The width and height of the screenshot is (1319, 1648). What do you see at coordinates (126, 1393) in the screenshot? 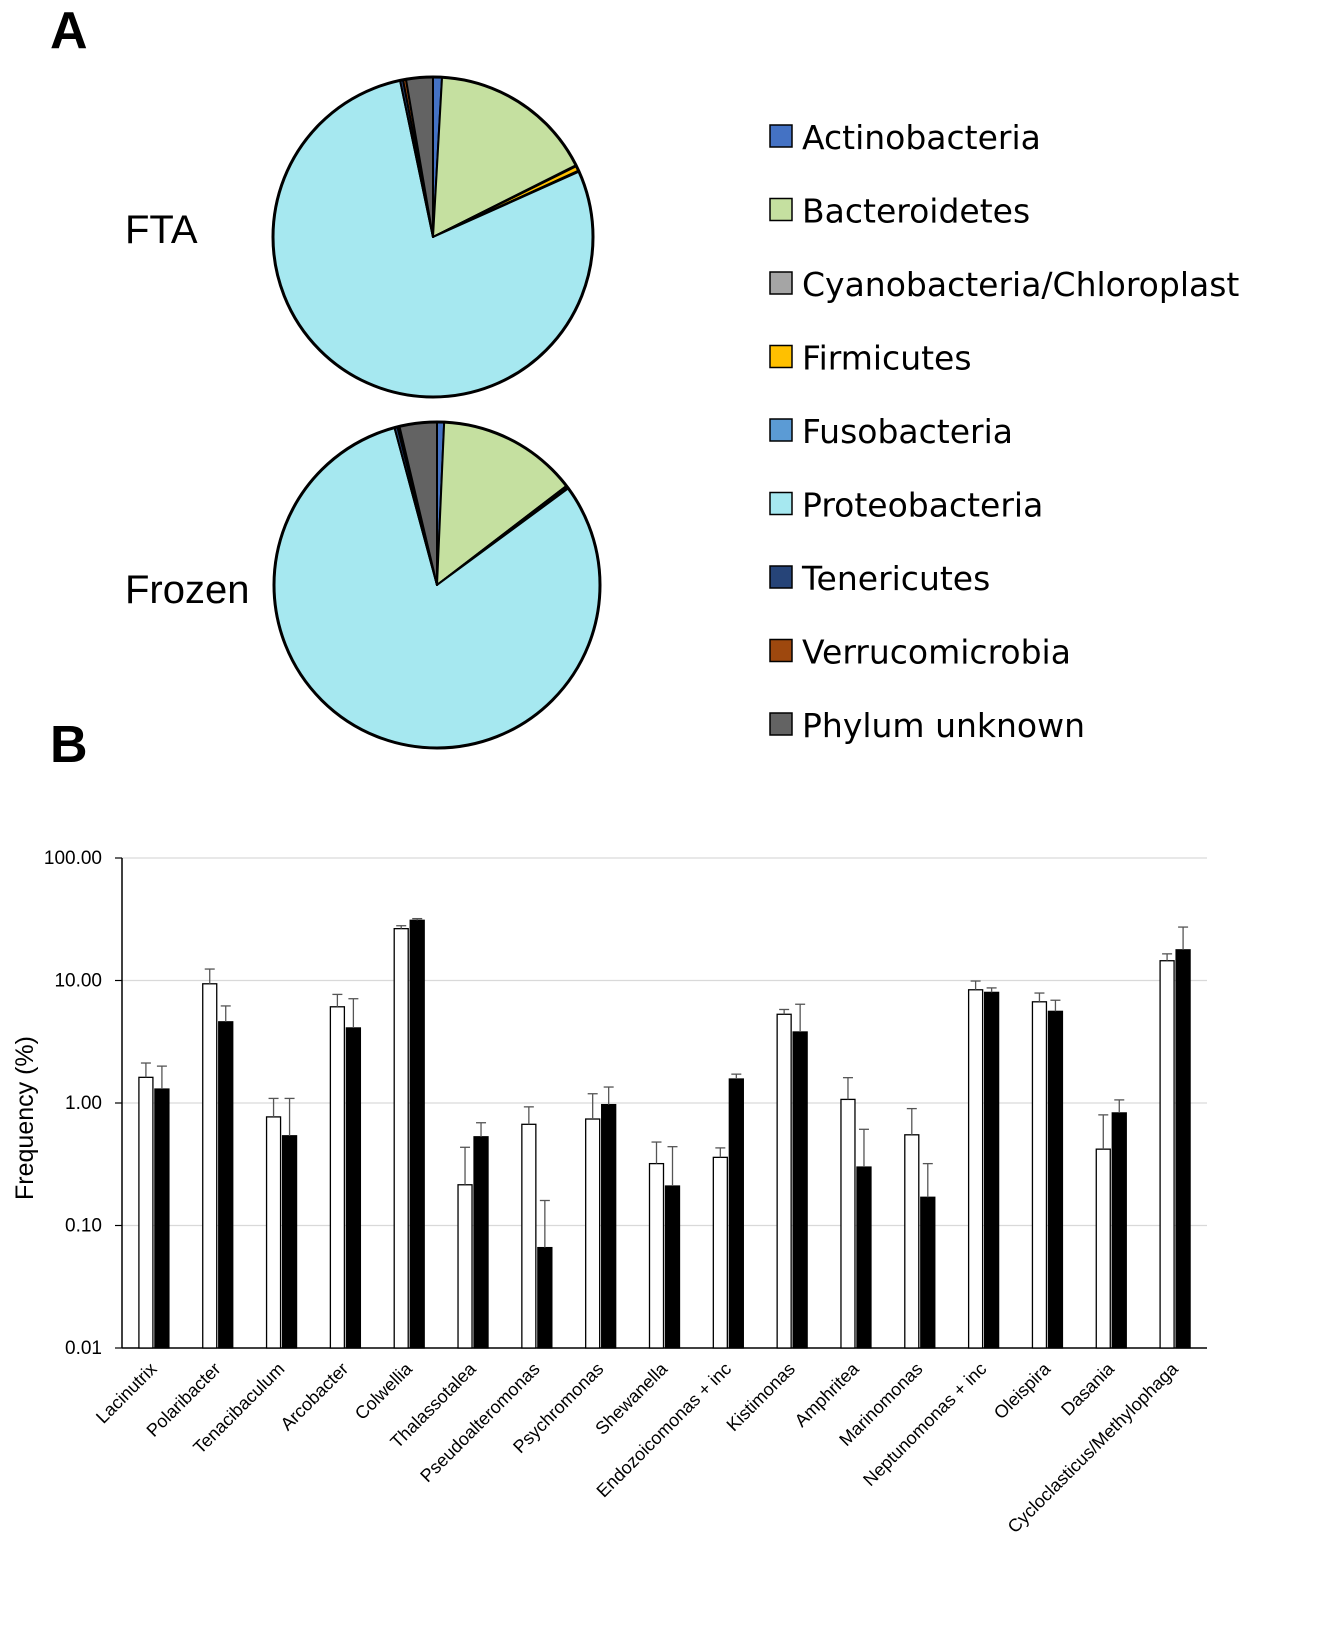
I see `x-tick-label: Lacinutrix` at bounding box center [126, 1393].